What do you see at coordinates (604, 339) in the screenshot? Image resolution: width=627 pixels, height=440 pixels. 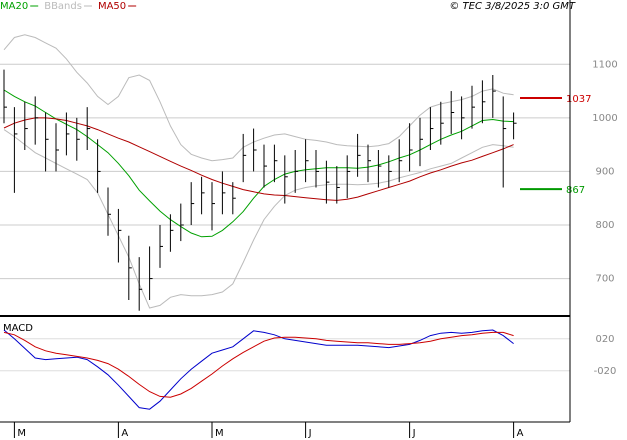 I see `y-tick-label: 020` at bounding box center [604, 339].